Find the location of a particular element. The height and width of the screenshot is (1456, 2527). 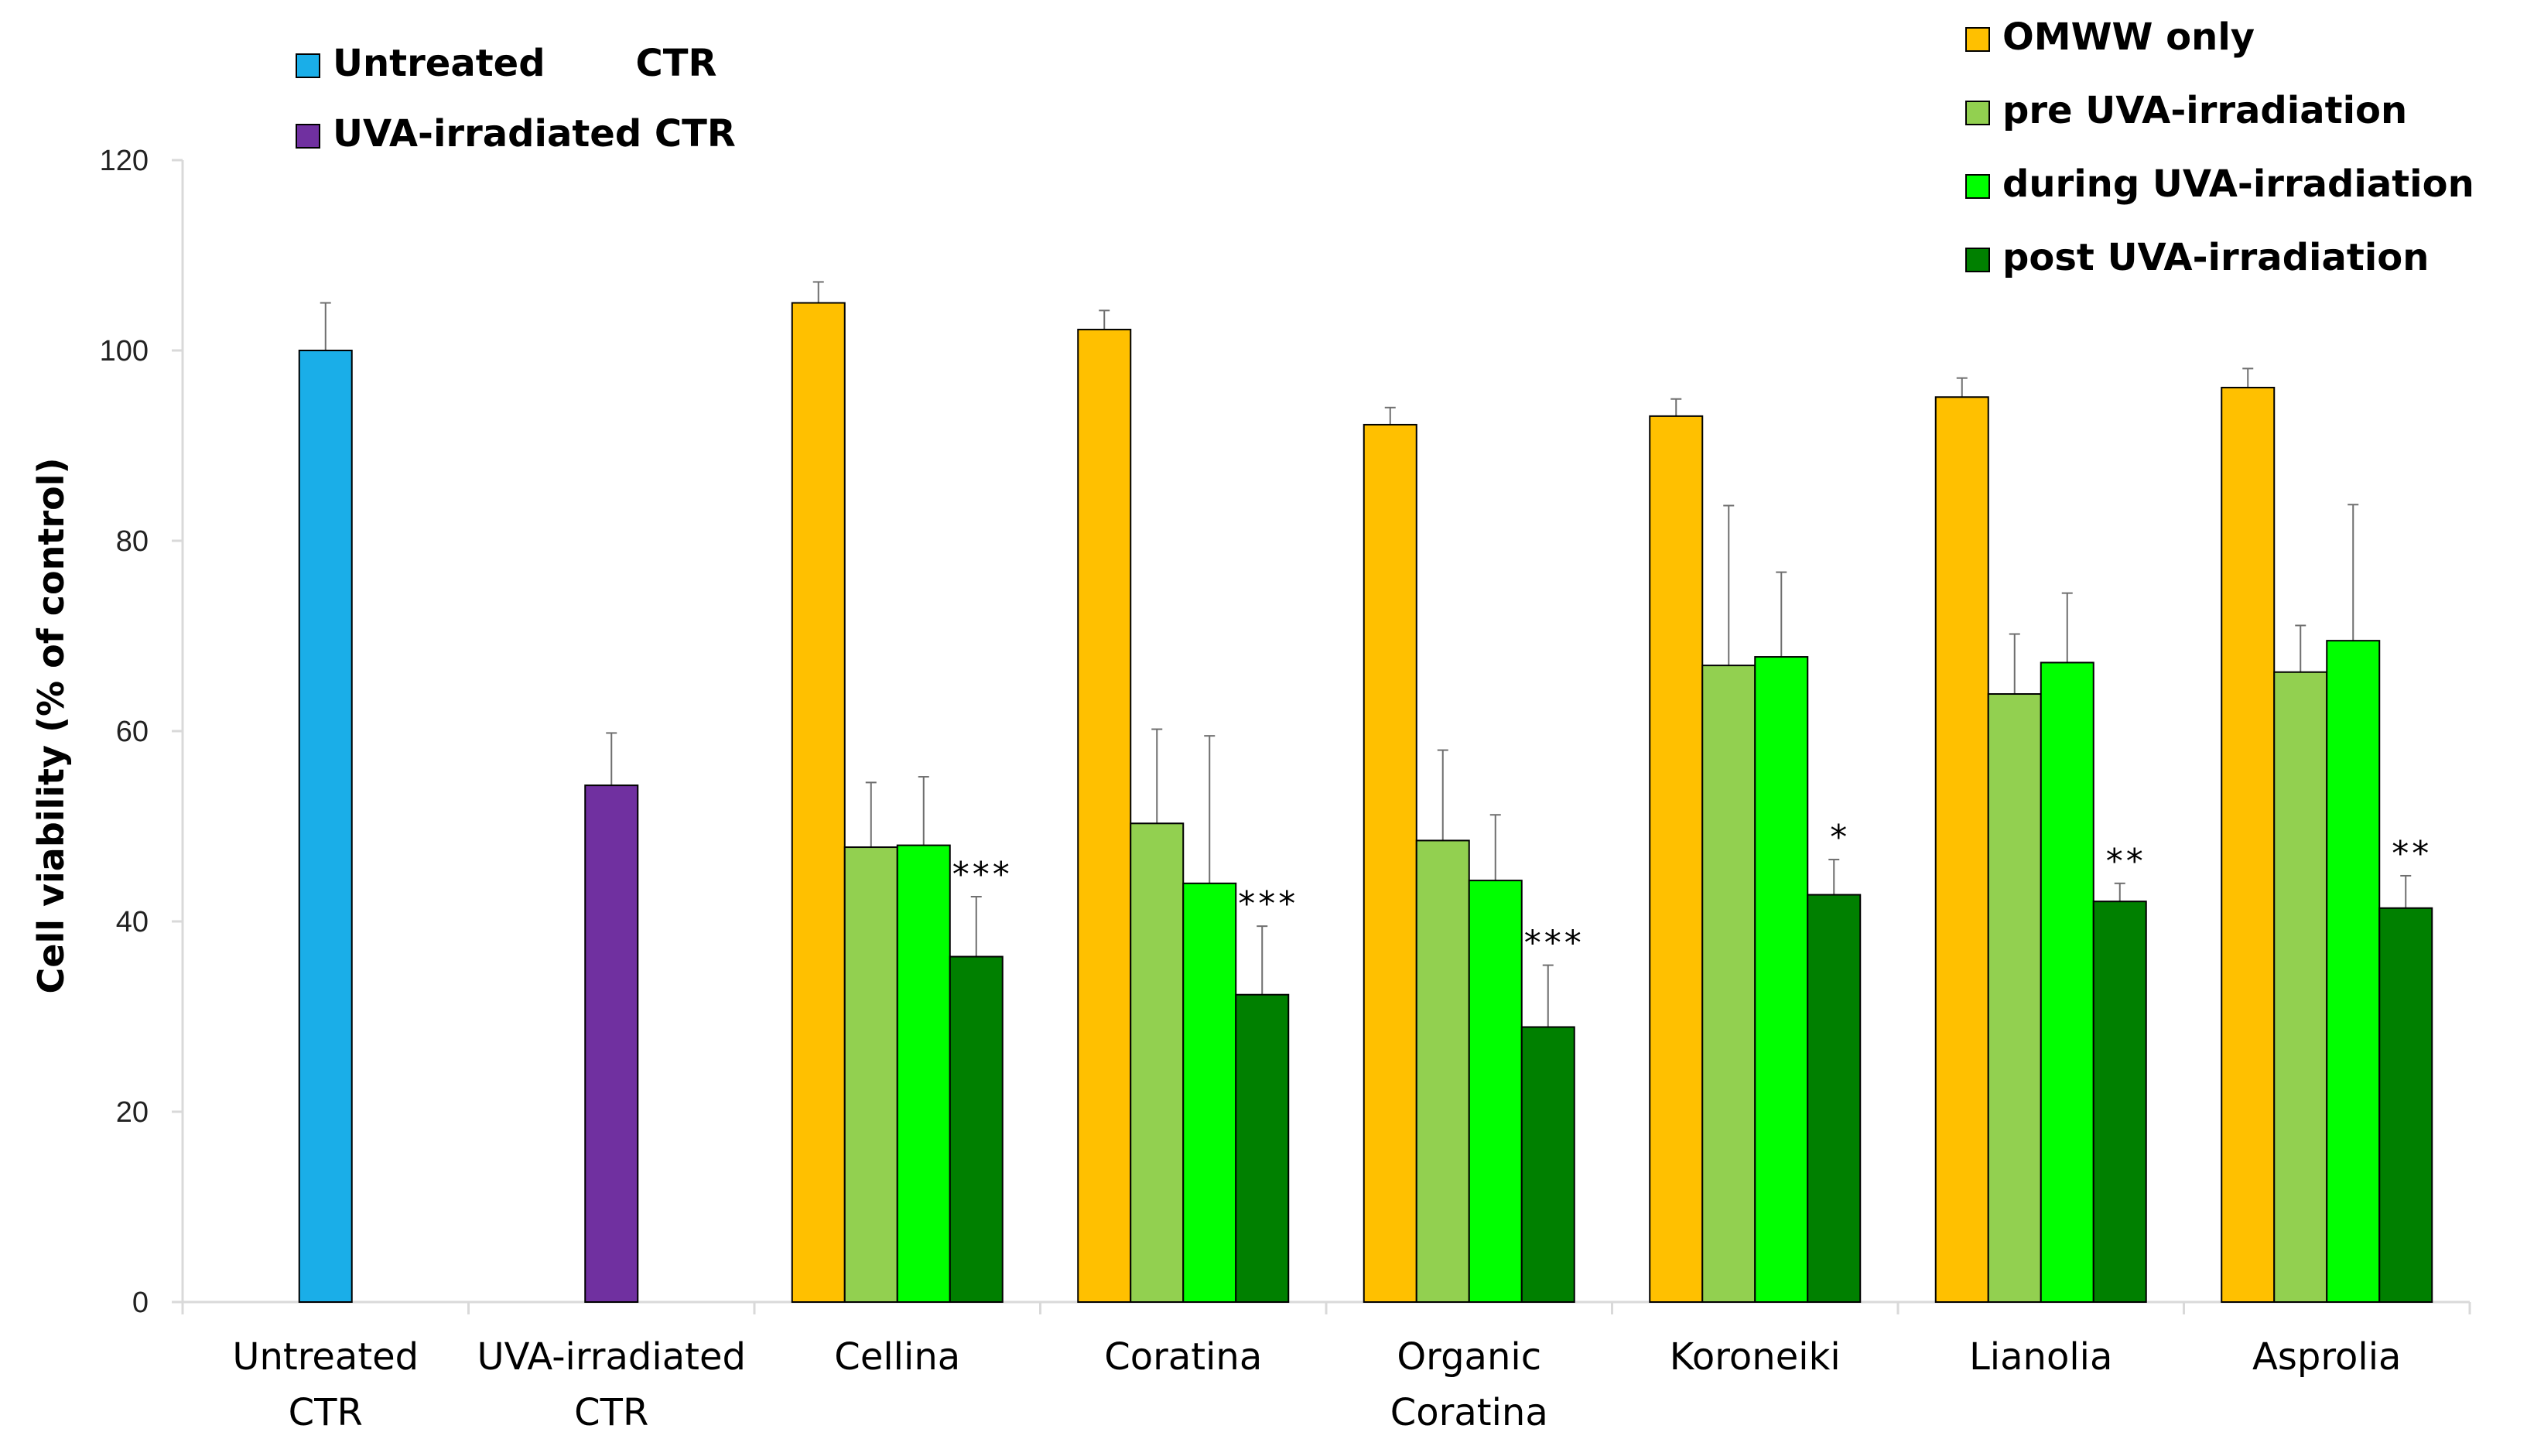

legend-swatch-uva-irradiated-ctr is located at coordinates (308, 136).